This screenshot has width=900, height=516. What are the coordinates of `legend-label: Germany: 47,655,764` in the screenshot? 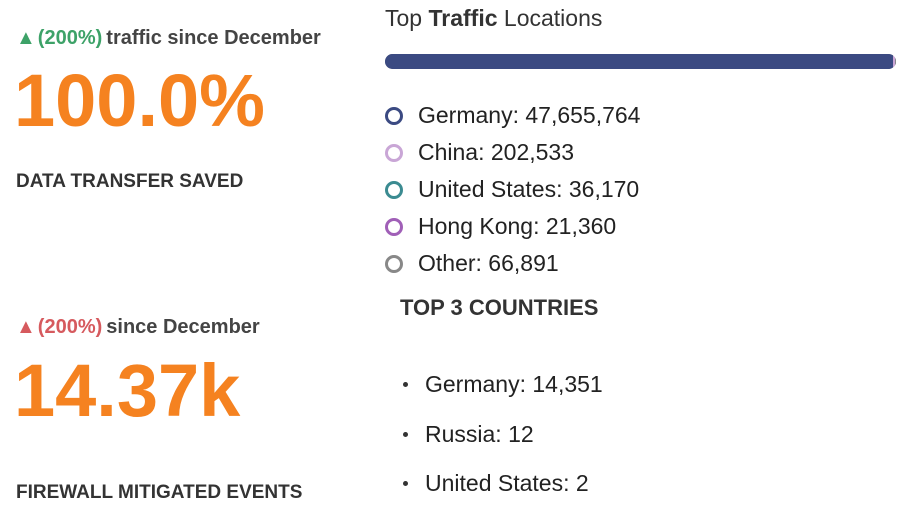 It's located at (529, 115).